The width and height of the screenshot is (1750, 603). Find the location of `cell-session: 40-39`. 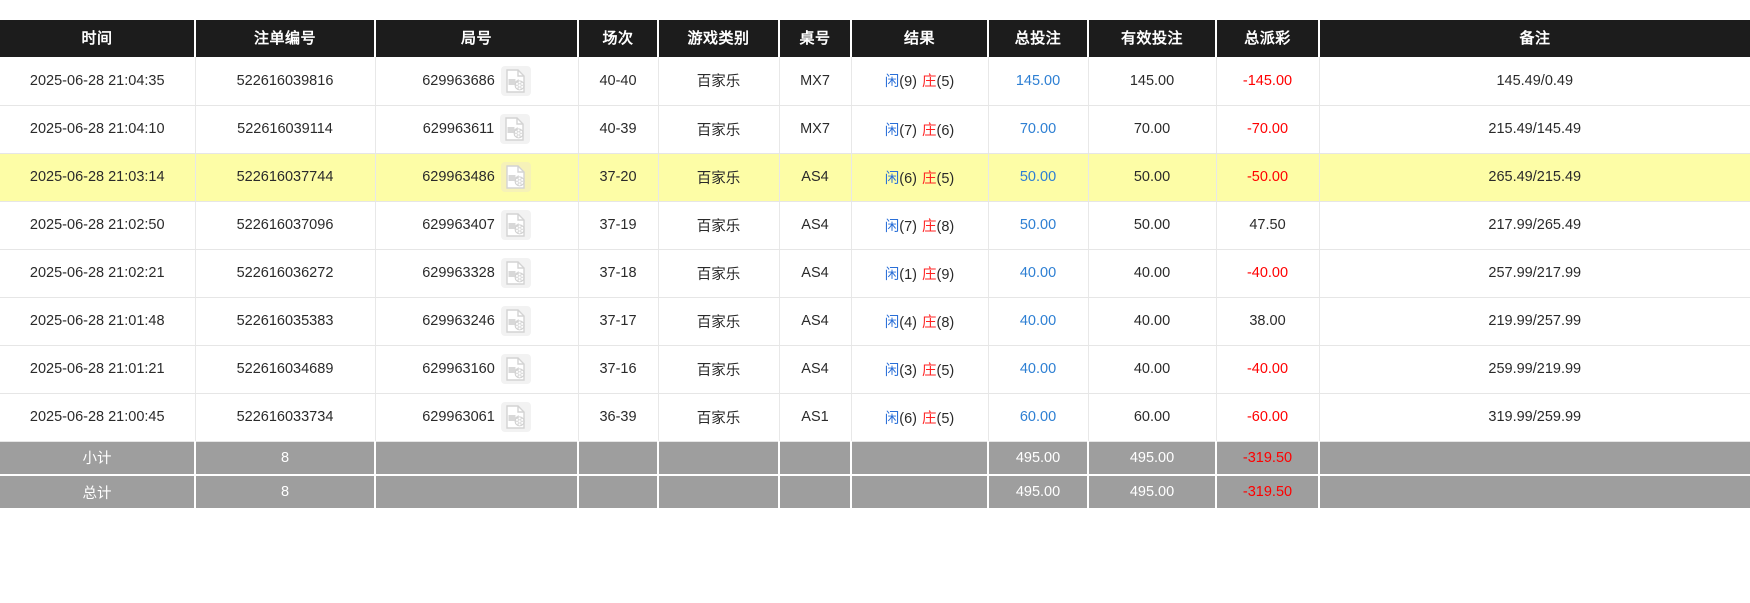

cell-session: 40-39 is located at coordinates (618, 129).